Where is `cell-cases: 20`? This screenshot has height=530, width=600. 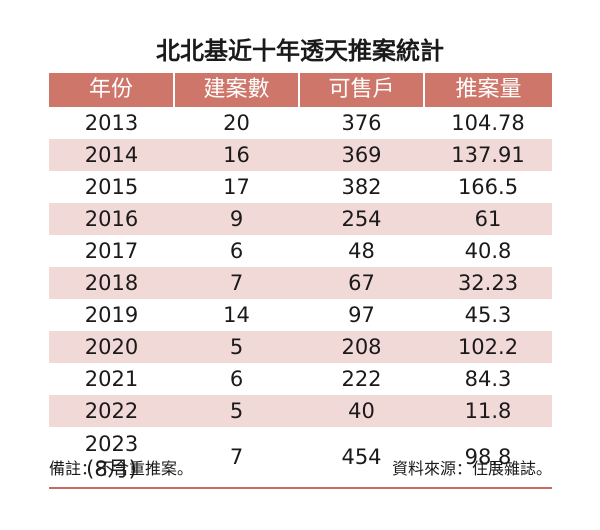
cell-cases: 20 is located at coordinates (236, 123).